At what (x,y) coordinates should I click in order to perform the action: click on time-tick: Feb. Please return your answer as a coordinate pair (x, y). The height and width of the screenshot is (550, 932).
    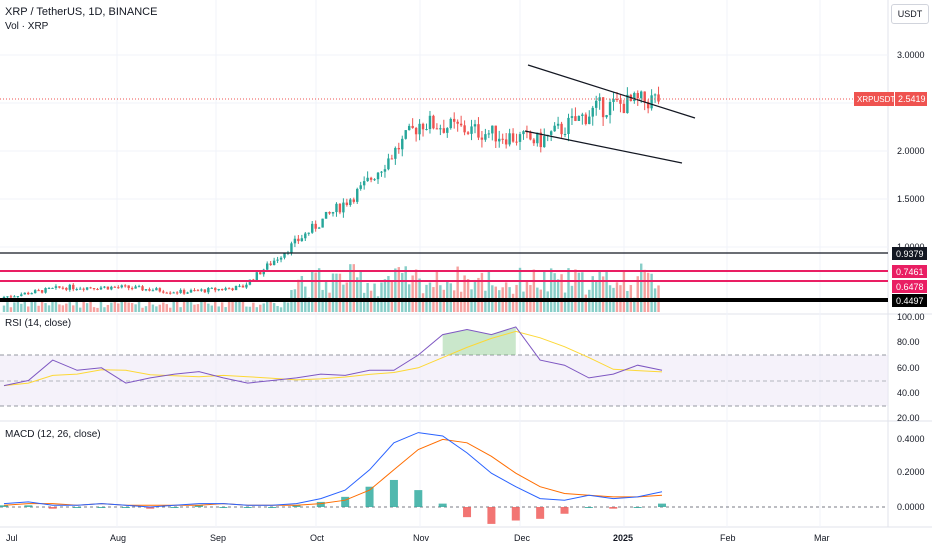
    Looking at the image, I should click on (728, 538).